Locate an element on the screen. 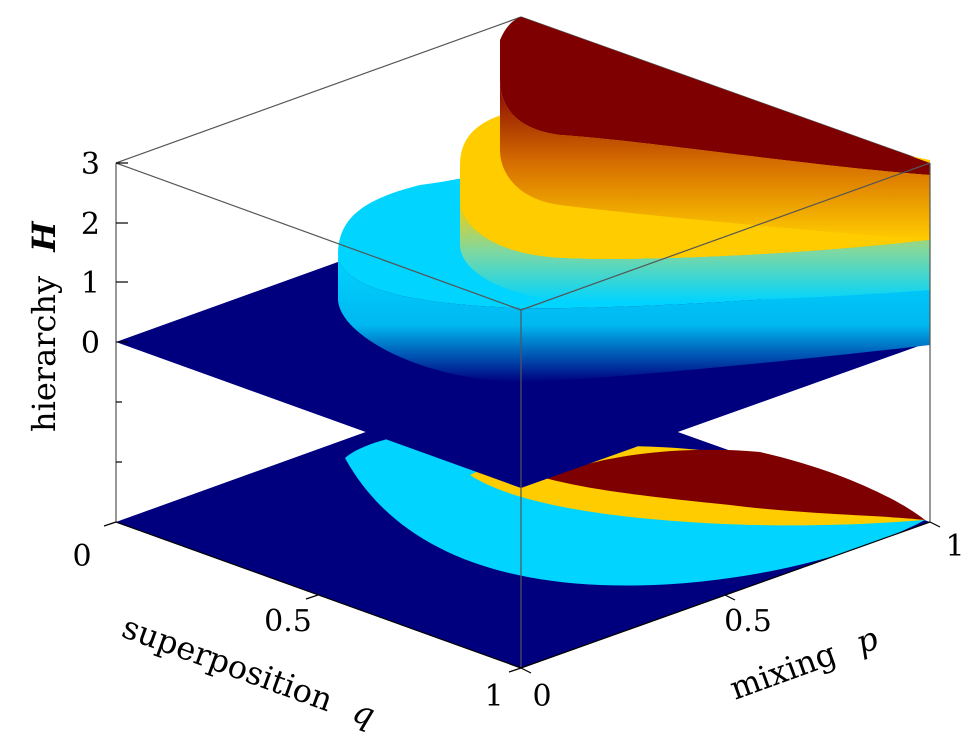  z-axis-label: hierarchy is located at coordinates (44, 354).